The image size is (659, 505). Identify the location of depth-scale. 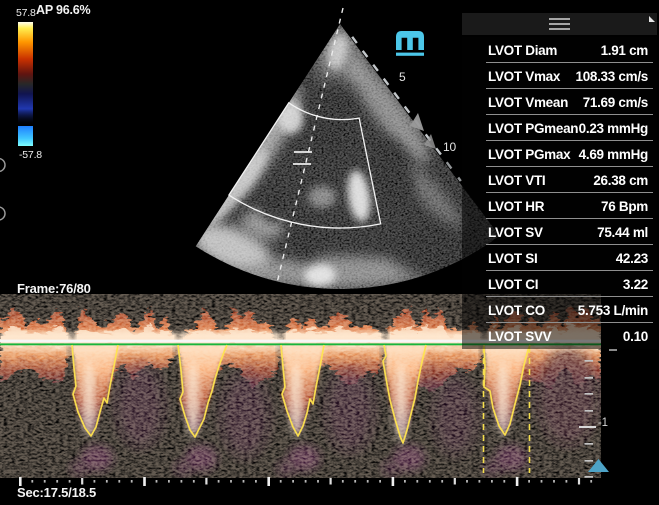
(406, 109).